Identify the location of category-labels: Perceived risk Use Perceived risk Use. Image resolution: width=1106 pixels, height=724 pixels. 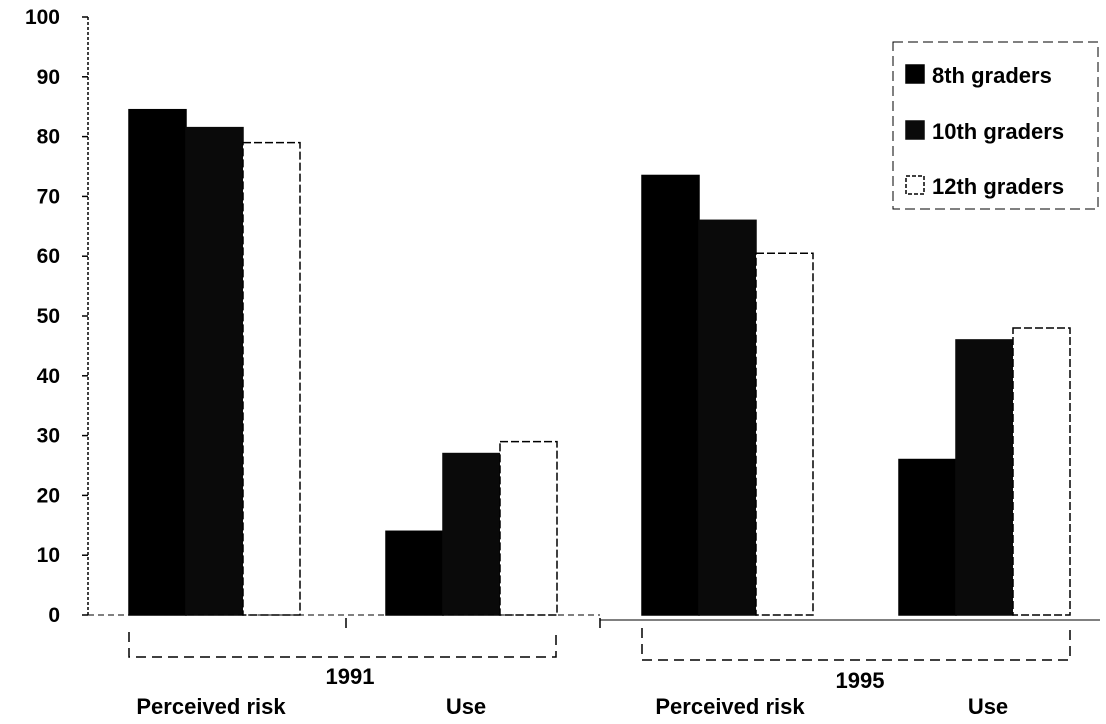
(572, 706).